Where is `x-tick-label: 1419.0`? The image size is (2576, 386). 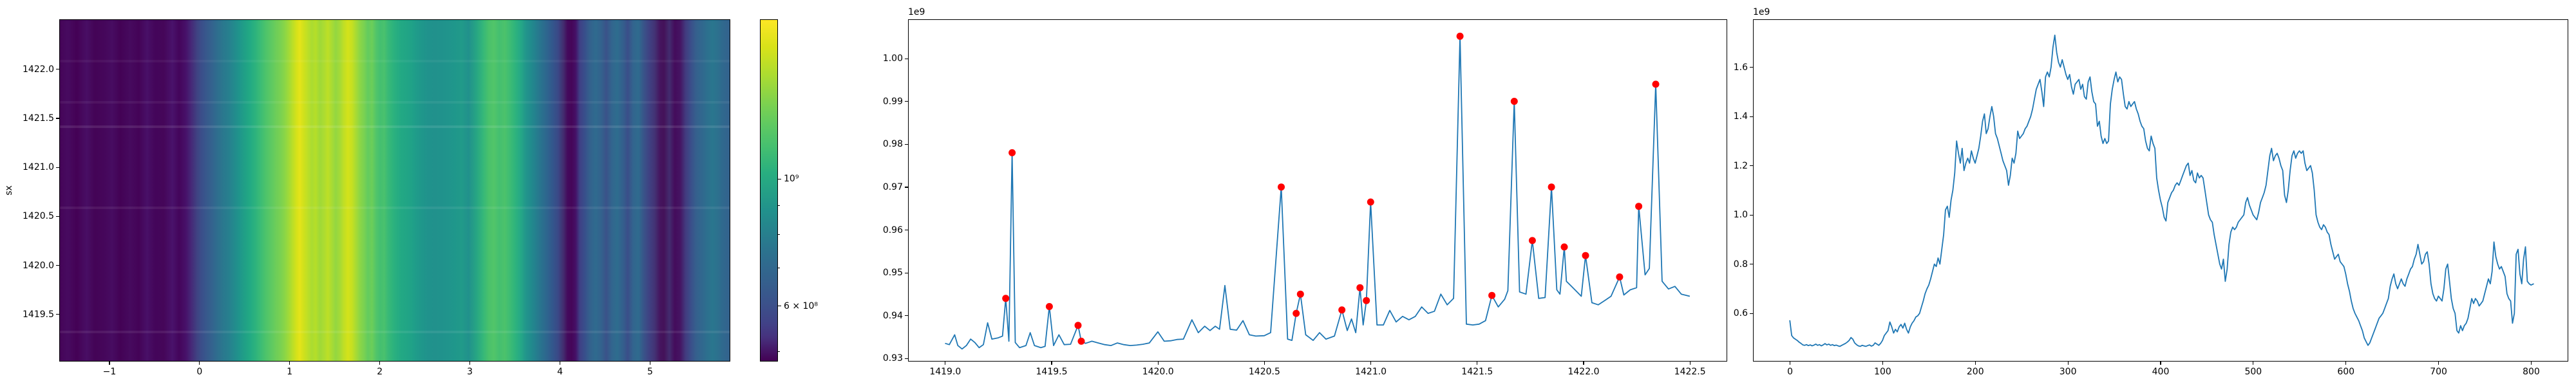
x-tick-label: 1419.0 is located at coordinates (945, 372).